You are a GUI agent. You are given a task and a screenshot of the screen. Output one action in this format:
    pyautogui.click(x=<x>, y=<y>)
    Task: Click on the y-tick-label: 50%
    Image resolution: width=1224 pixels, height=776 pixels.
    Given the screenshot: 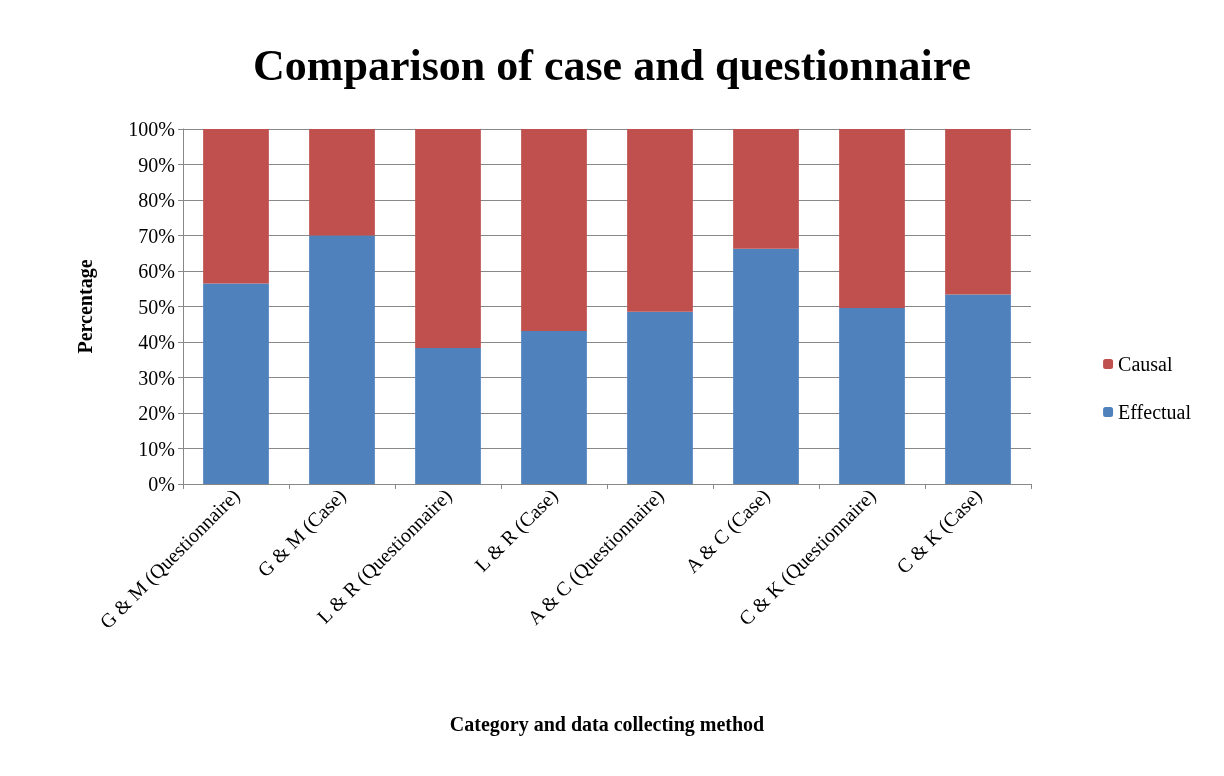 What is the action you would take?
    pyautogui.click(x=156, y=306)
    